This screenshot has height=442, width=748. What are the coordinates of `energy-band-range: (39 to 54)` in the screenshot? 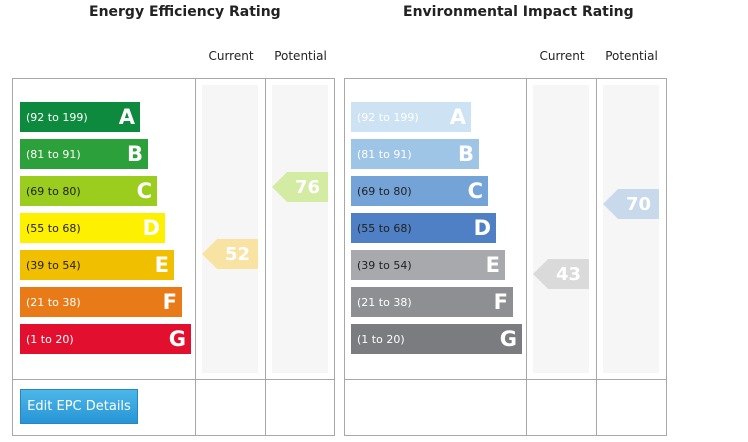 It's located at (53, 265).